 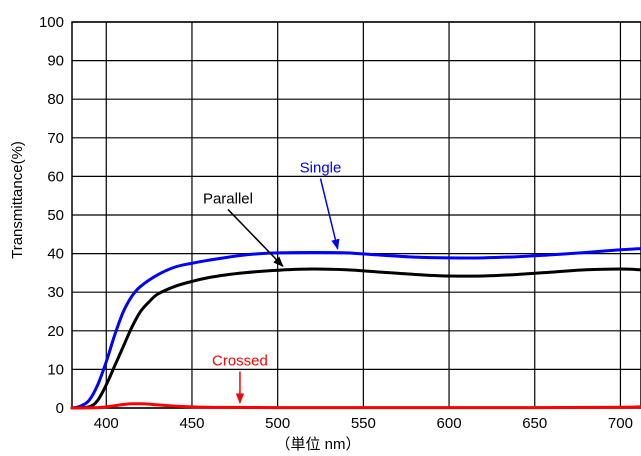 What do you see at coordinates (228, 198) in the screenshot?
I see `annotation-parallel: Parallel` at bounding box center [228, 198].